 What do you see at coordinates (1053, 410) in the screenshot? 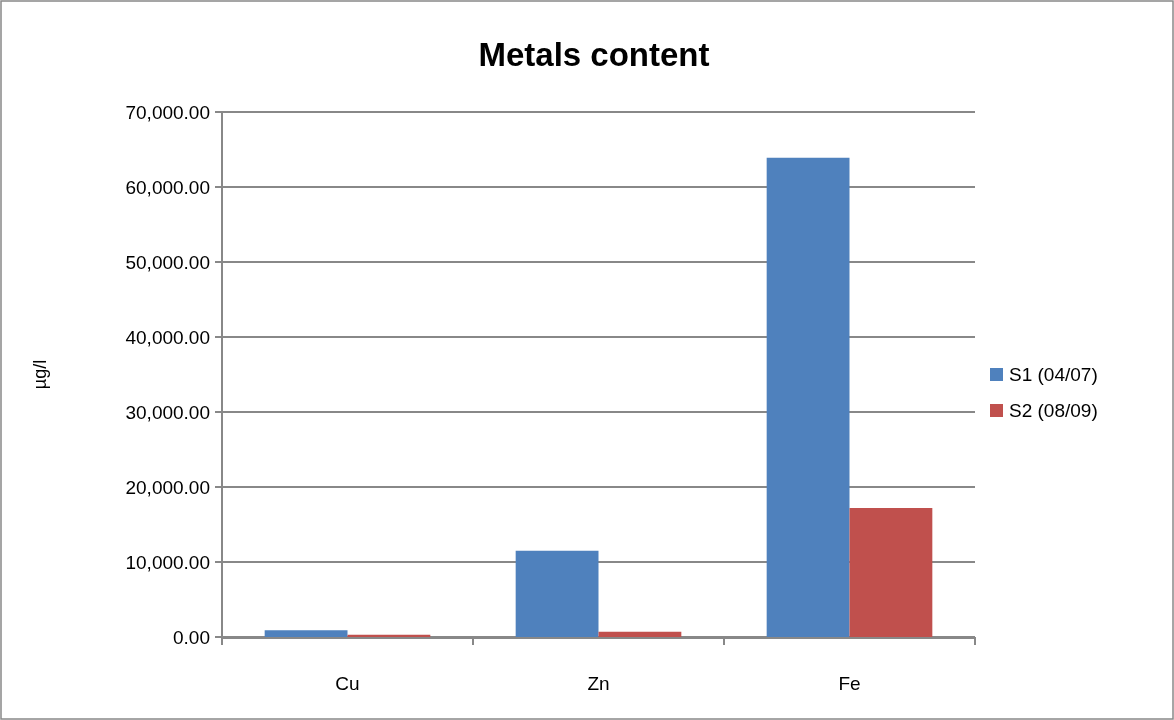
I see `legend-label: S2 (08/09)` at bounding box center [1053, 410].